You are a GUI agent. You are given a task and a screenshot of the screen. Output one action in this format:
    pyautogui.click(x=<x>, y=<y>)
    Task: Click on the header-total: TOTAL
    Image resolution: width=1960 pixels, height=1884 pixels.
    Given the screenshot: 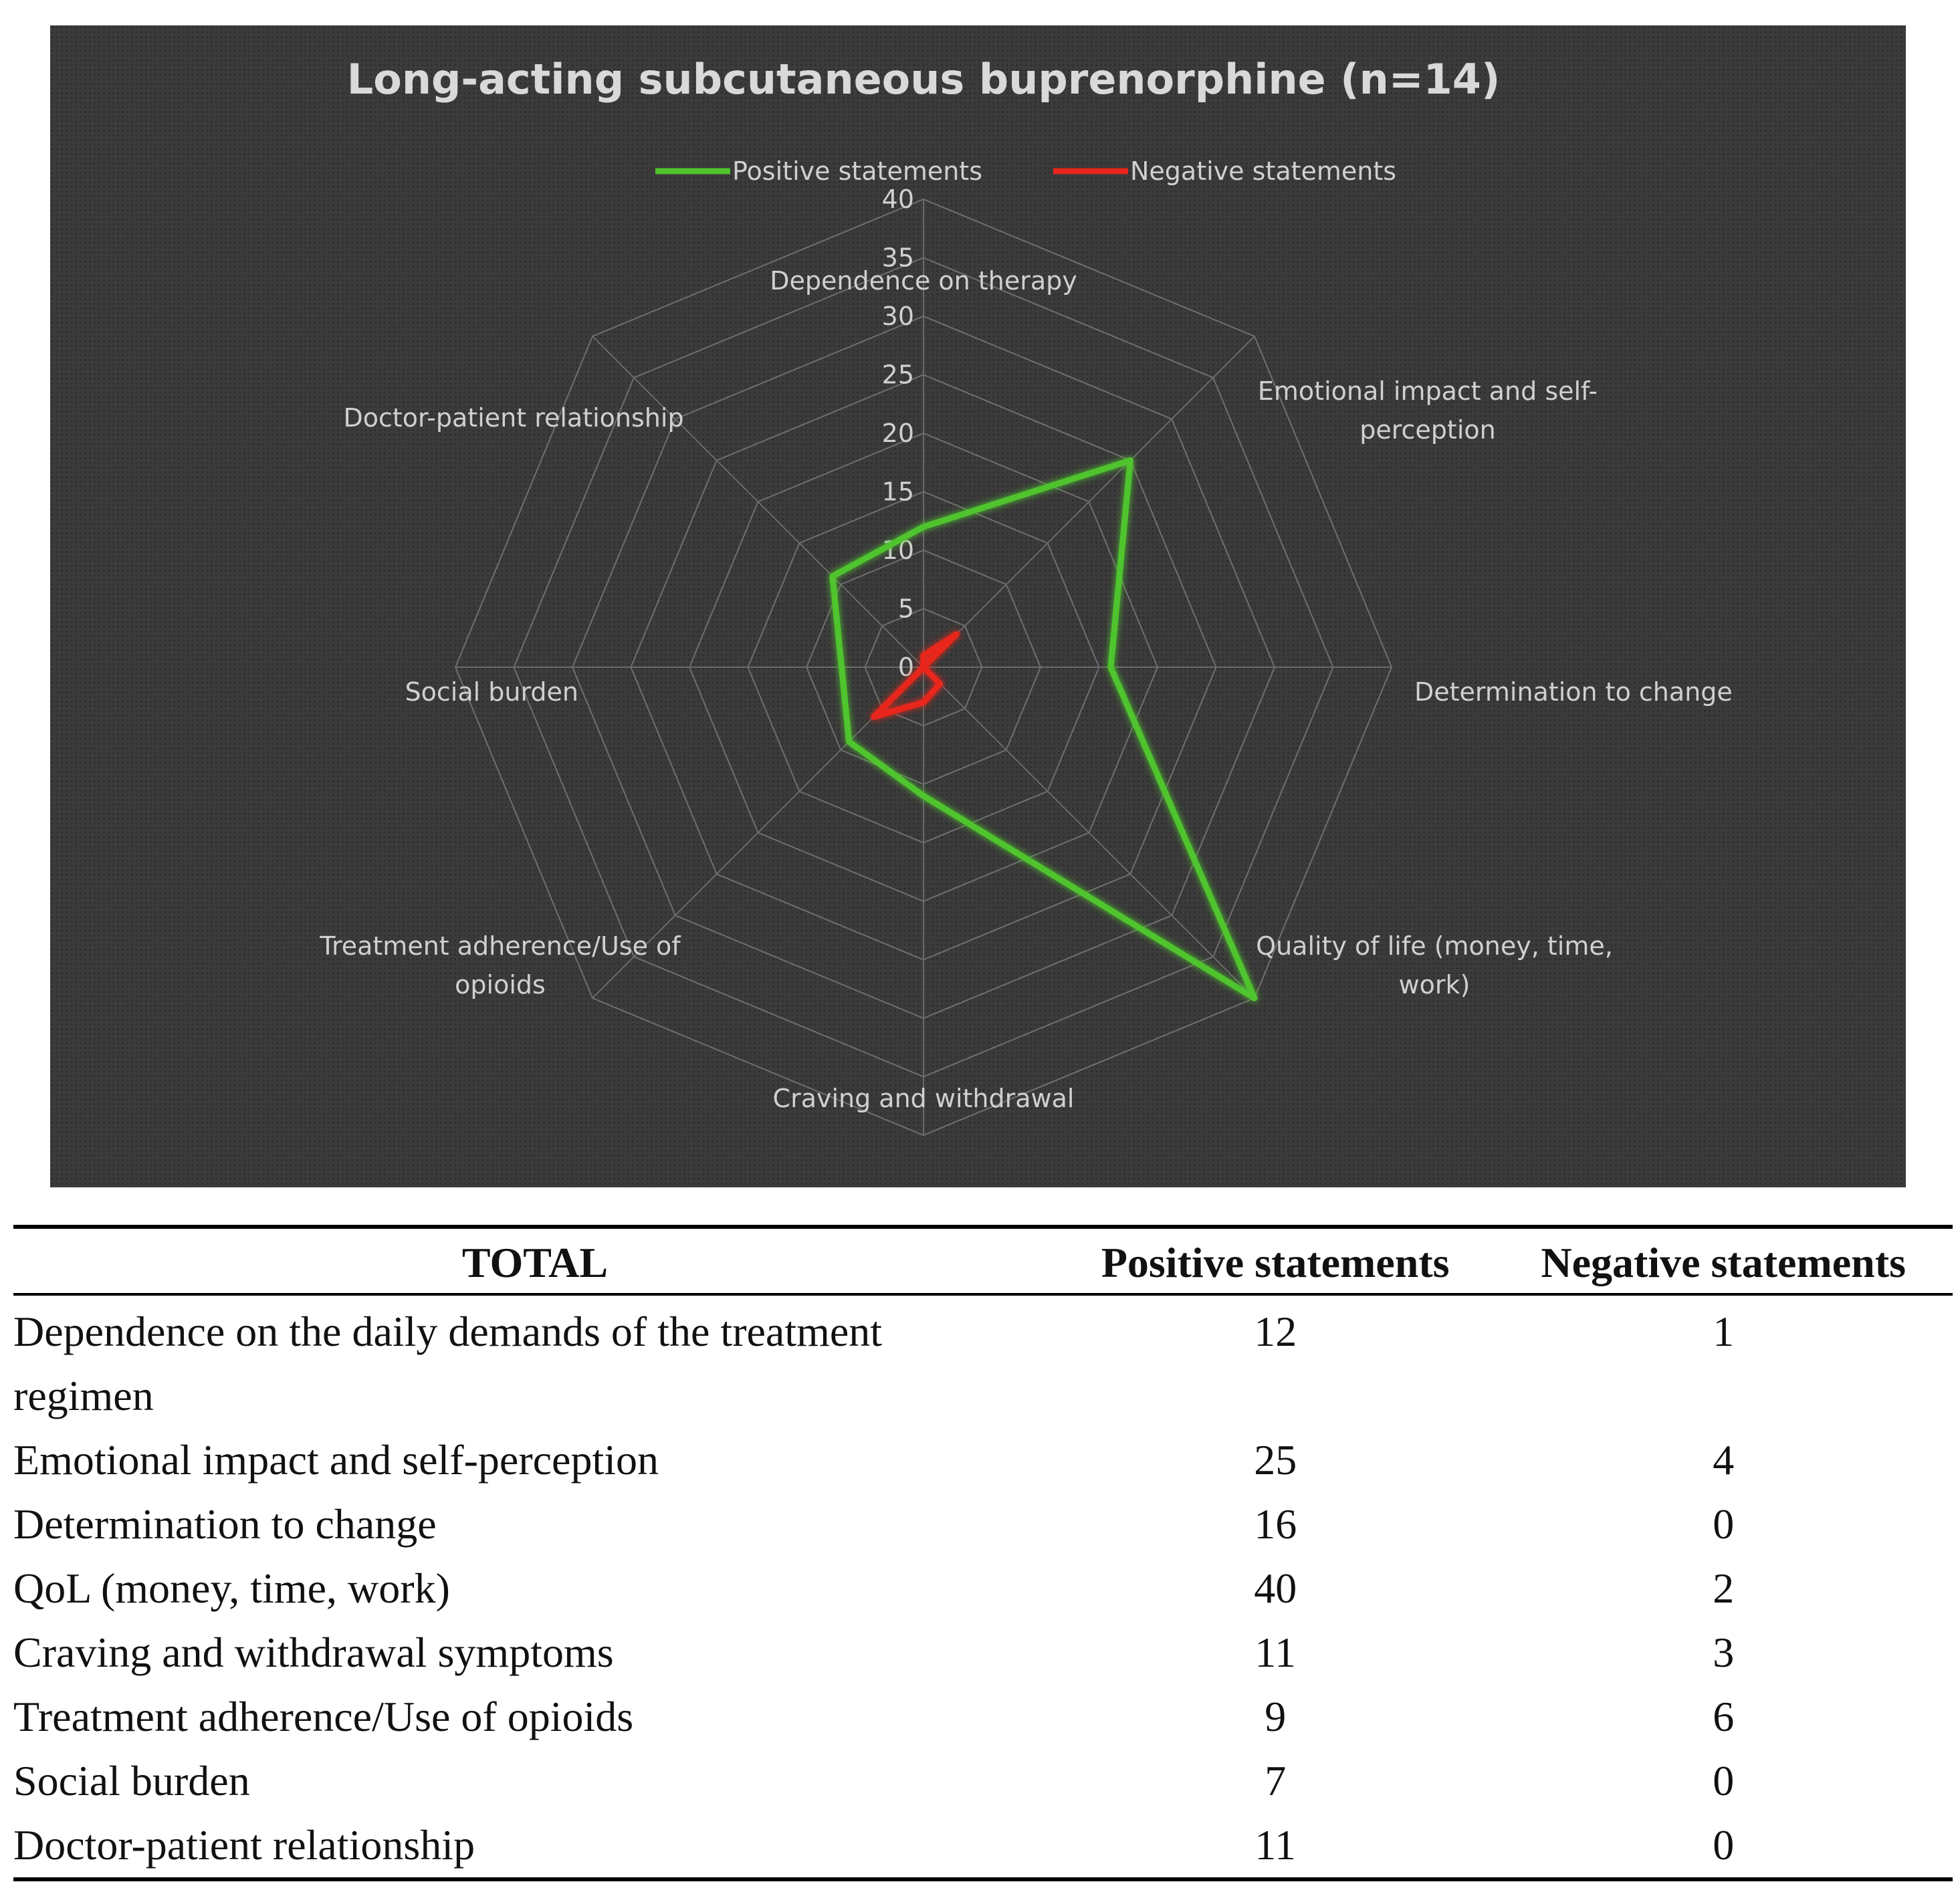 What is the action you would take?
    pyautogui.click(x=535, y=1261)
    